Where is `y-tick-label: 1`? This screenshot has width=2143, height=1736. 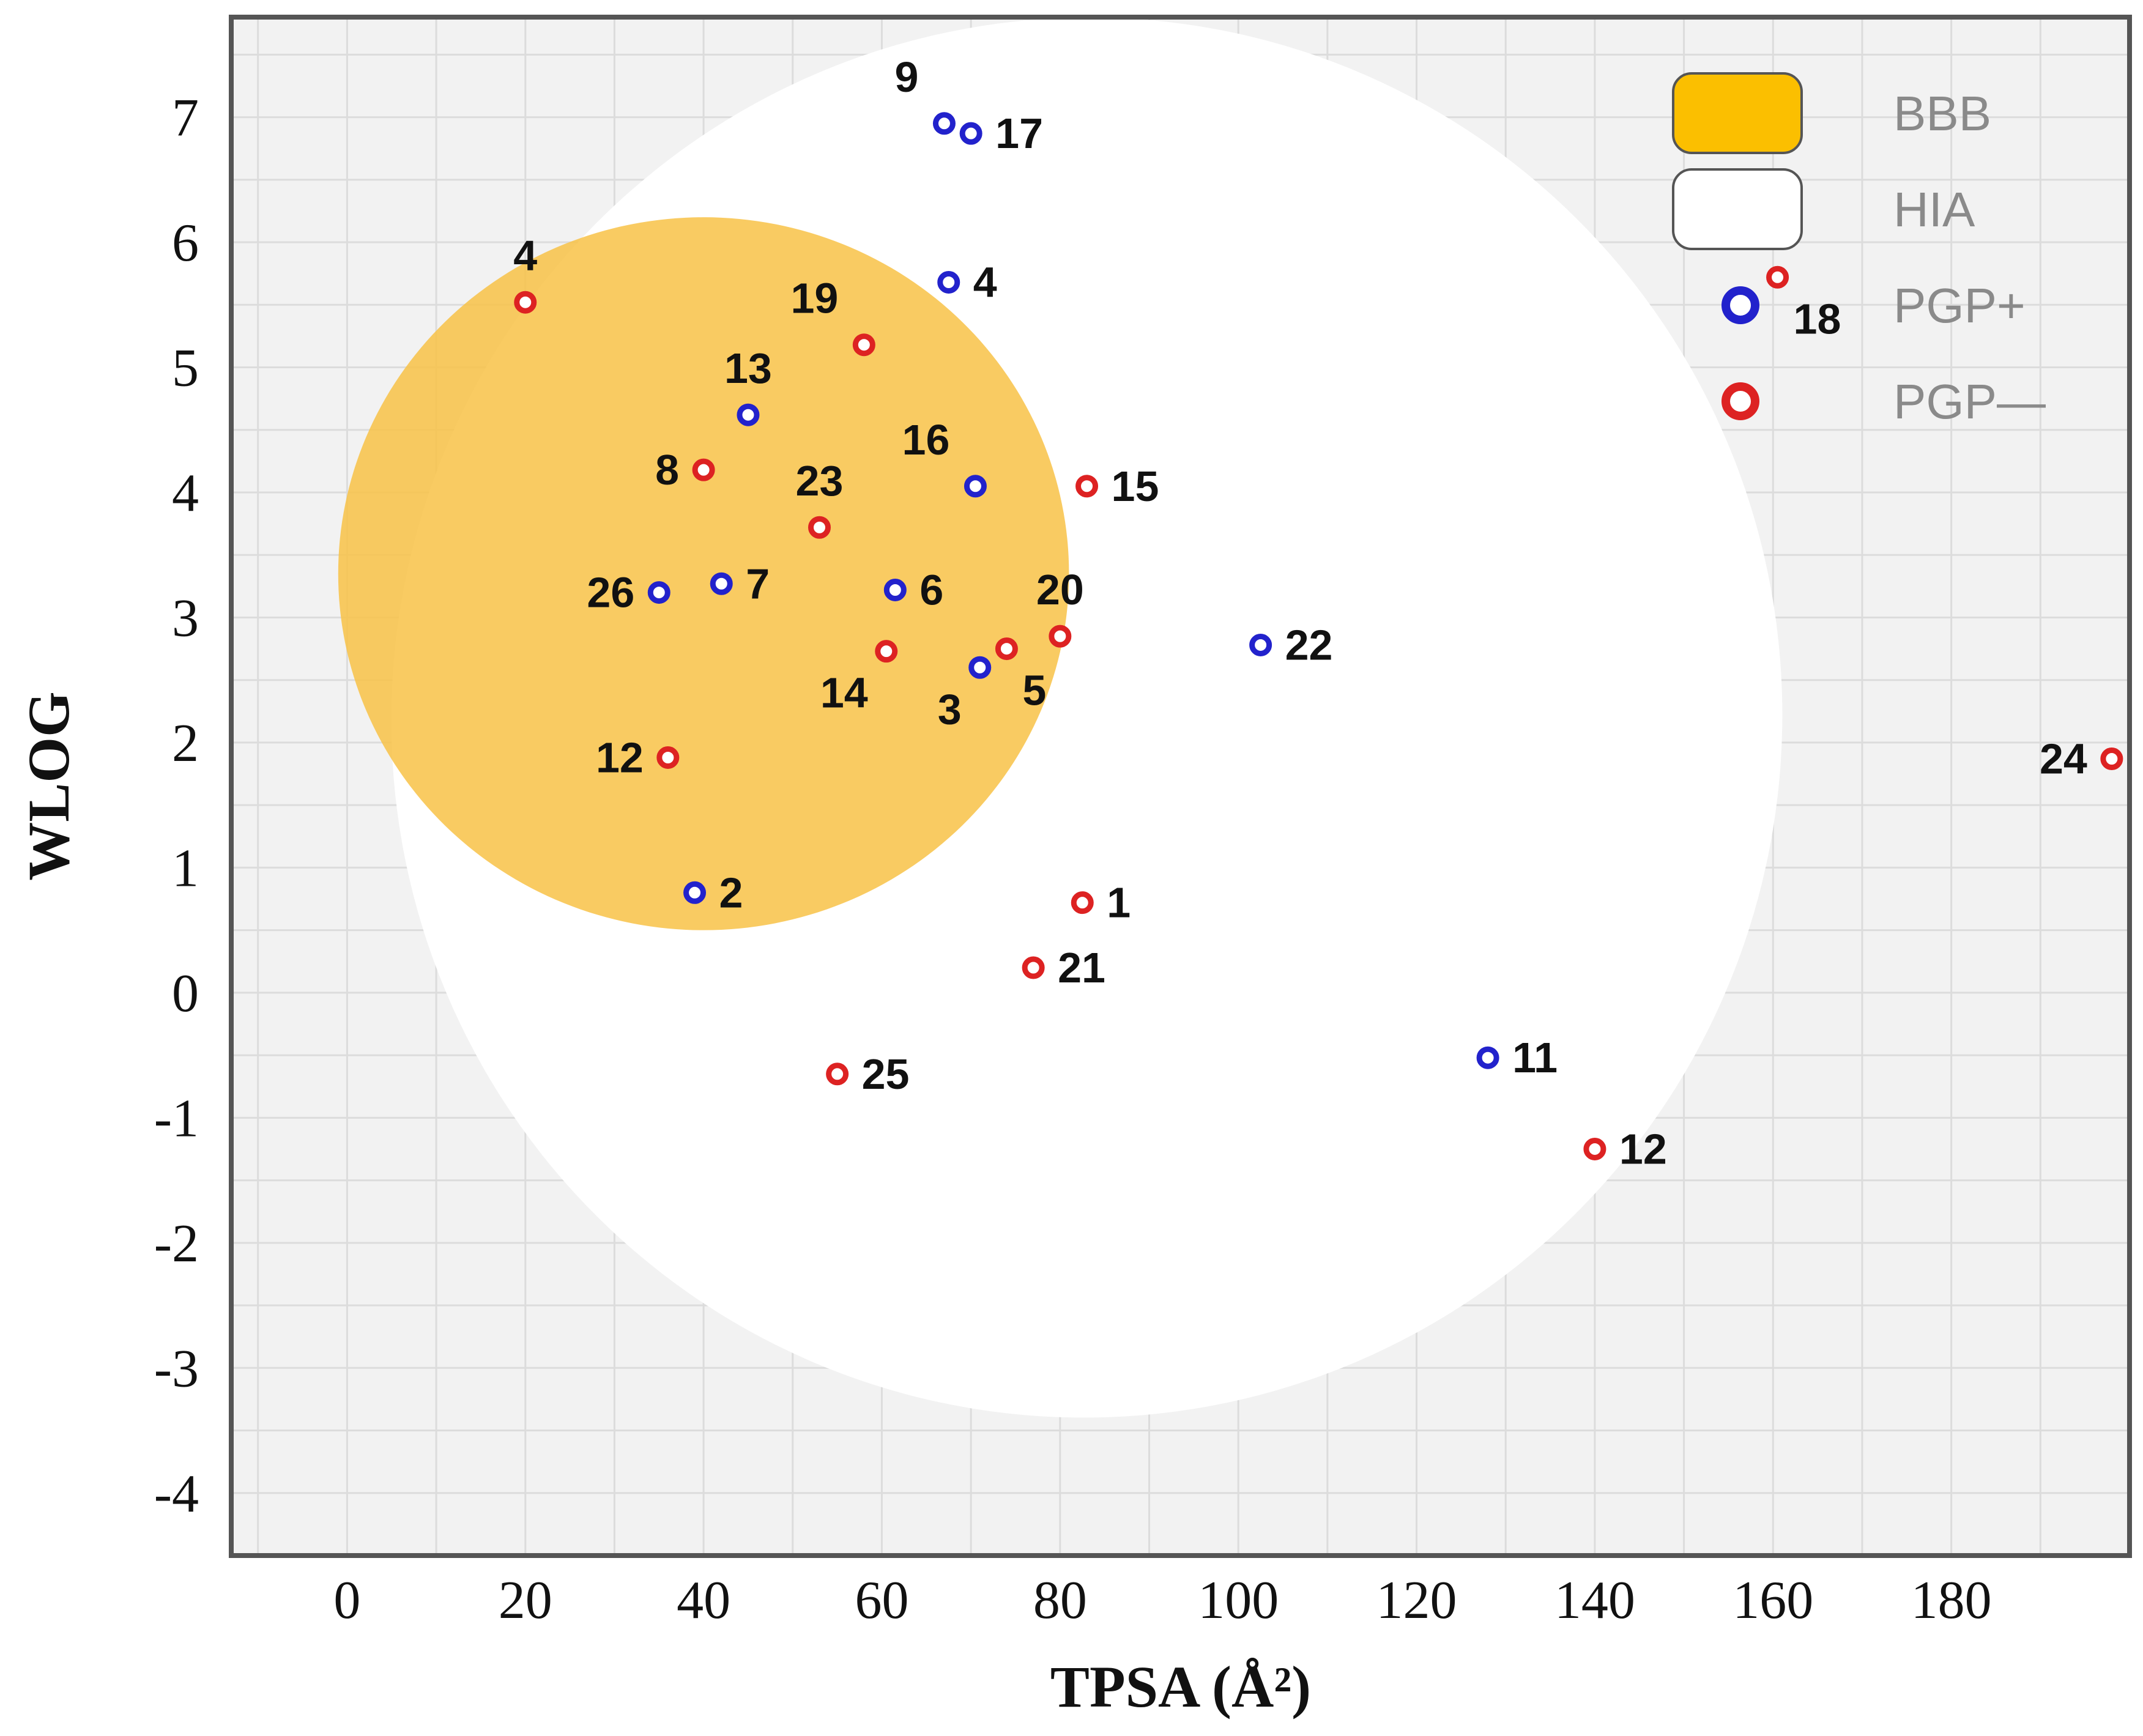
y-tick-label: 1 is located at coordinates (185, 868).